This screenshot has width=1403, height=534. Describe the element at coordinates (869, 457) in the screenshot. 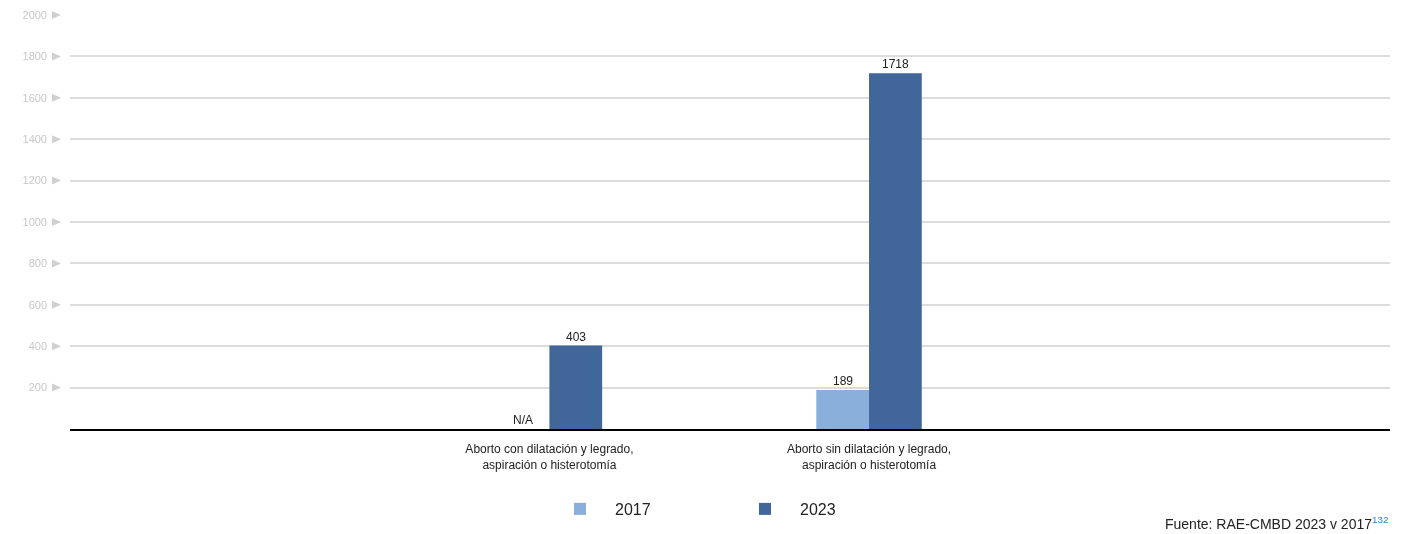

I see `x-tick-label: Aborto sin dilatación y legrado, aspiración o histerotomía` at that location.